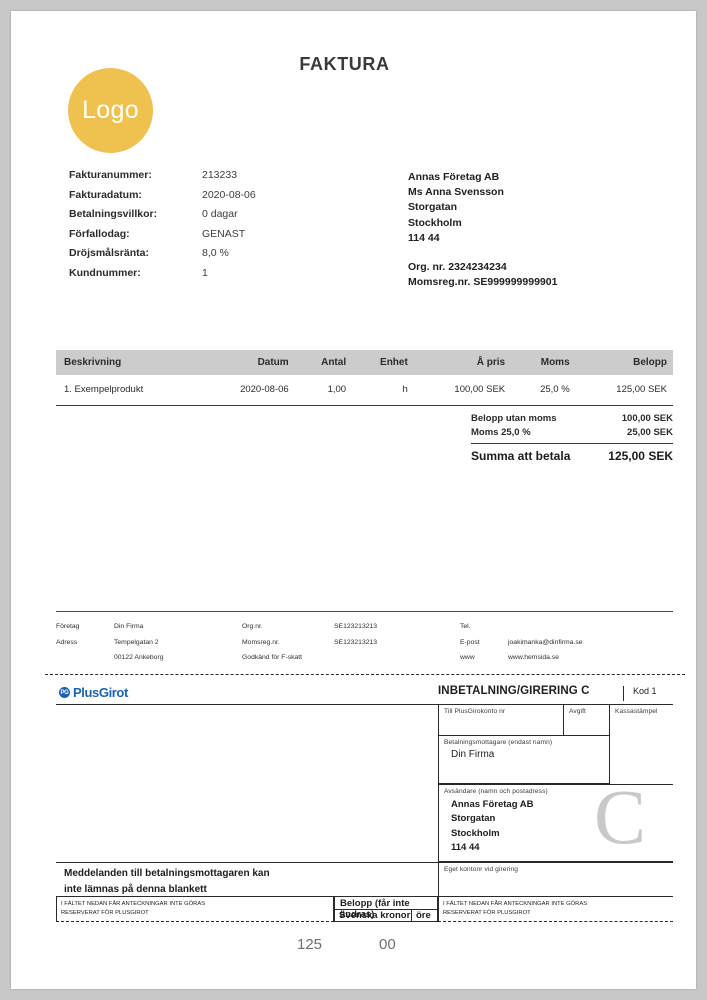 The image size is (707, 1000). What do you see at coordinates (99, 233) in the screenshot?
I see `meta-label: Förfallodag:` at bounding box center [99, 233].